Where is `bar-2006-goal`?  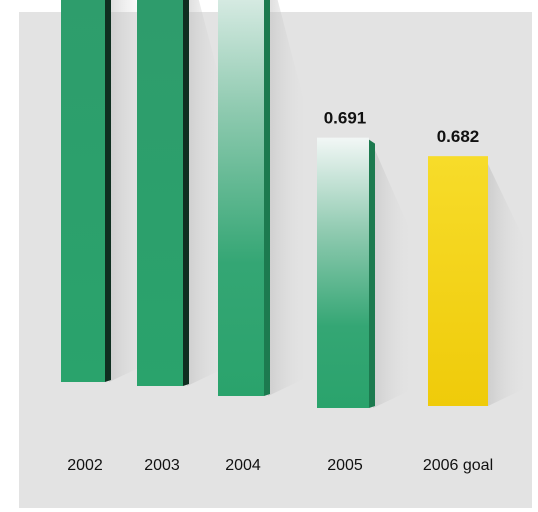
bar-2006-goal is located at coordinates (458, 281).